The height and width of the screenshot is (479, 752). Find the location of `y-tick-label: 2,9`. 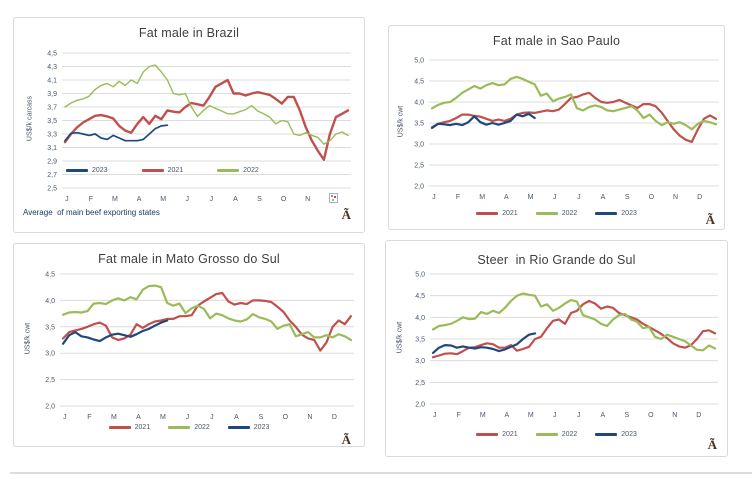

y-tick-label: 2,9 is located at coordinates (52, 162).